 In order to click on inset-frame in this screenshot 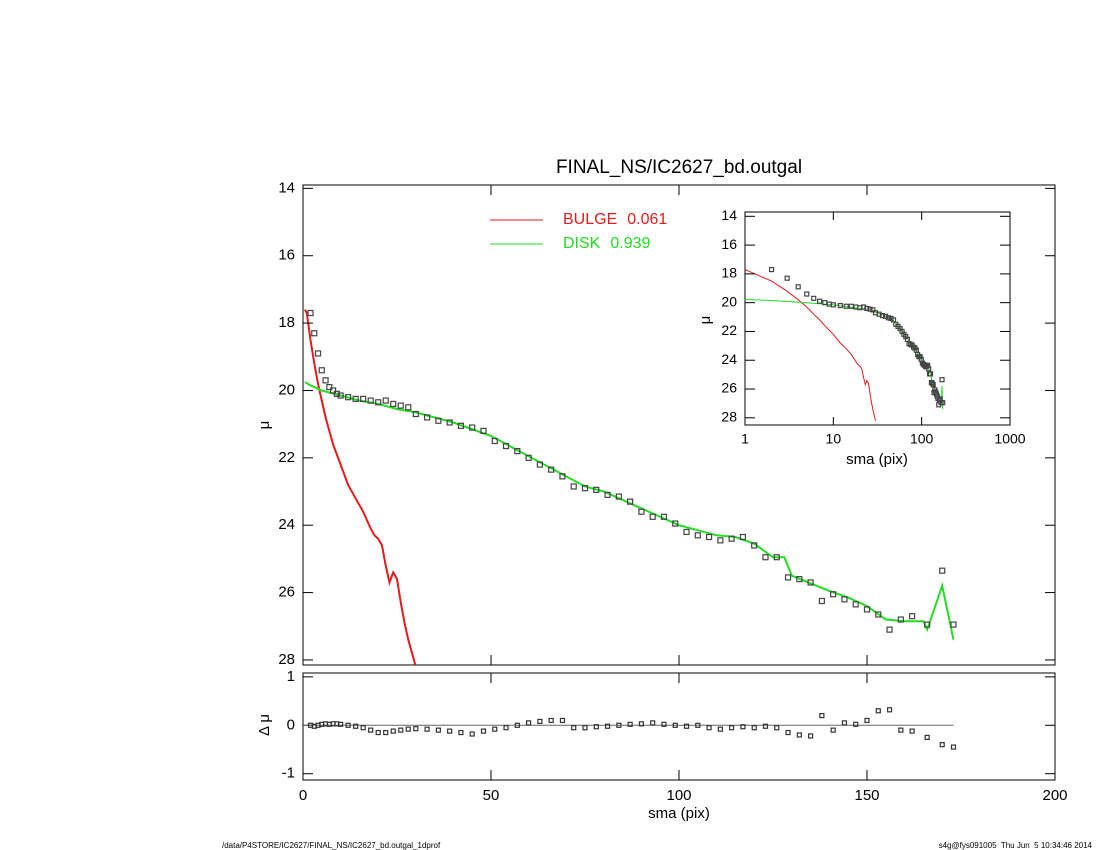, I will do `click(877, 318)`.